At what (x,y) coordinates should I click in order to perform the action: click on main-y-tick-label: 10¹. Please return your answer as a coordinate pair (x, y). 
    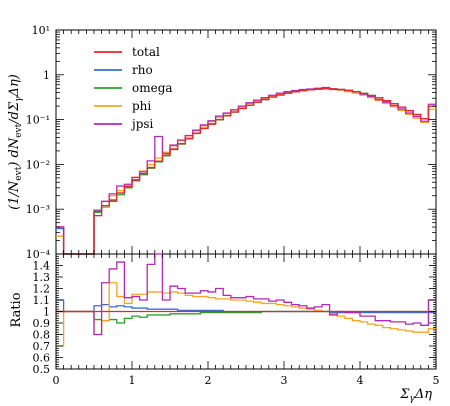
    Looking at the image, I should click on (41, 30).